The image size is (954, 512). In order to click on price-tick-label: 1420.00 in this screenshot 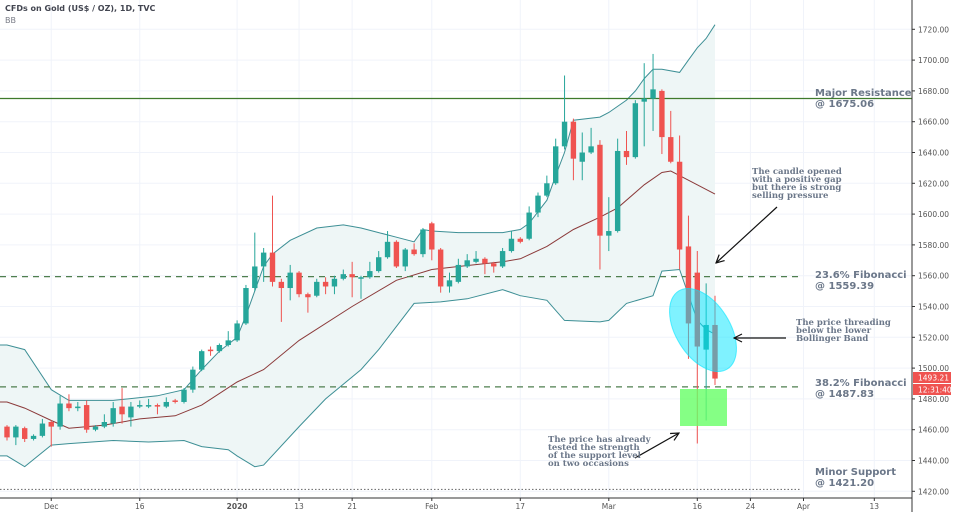, I will do `click(933, 491)`.